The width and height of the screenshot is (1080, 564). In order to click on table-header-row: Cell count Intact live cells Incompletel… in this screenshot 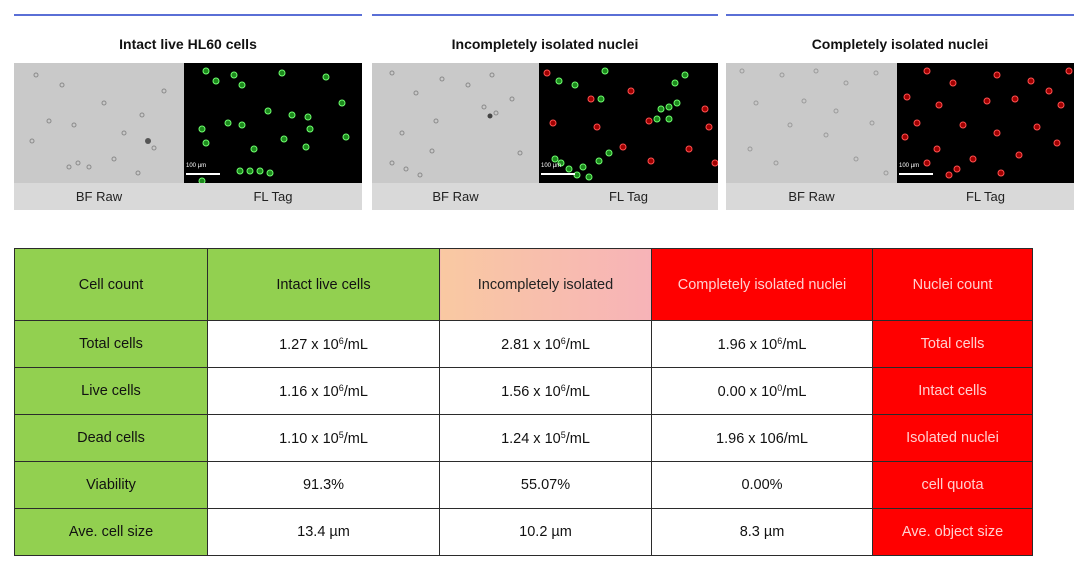, I will do `click(523, 284)`.